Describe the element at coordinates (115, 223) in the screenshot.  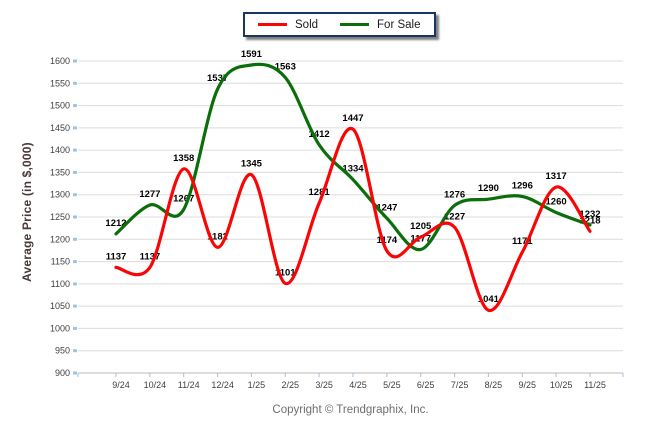
I see `point-label-for-sale: 1212` at that location.